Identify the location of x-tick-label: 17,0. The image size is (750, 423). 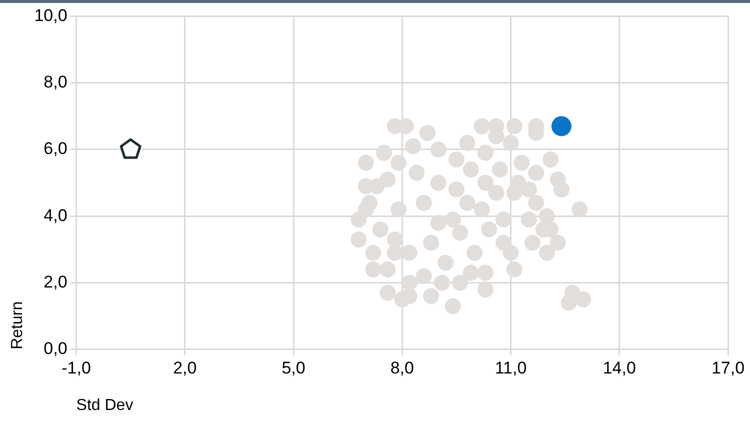
(728, 368).